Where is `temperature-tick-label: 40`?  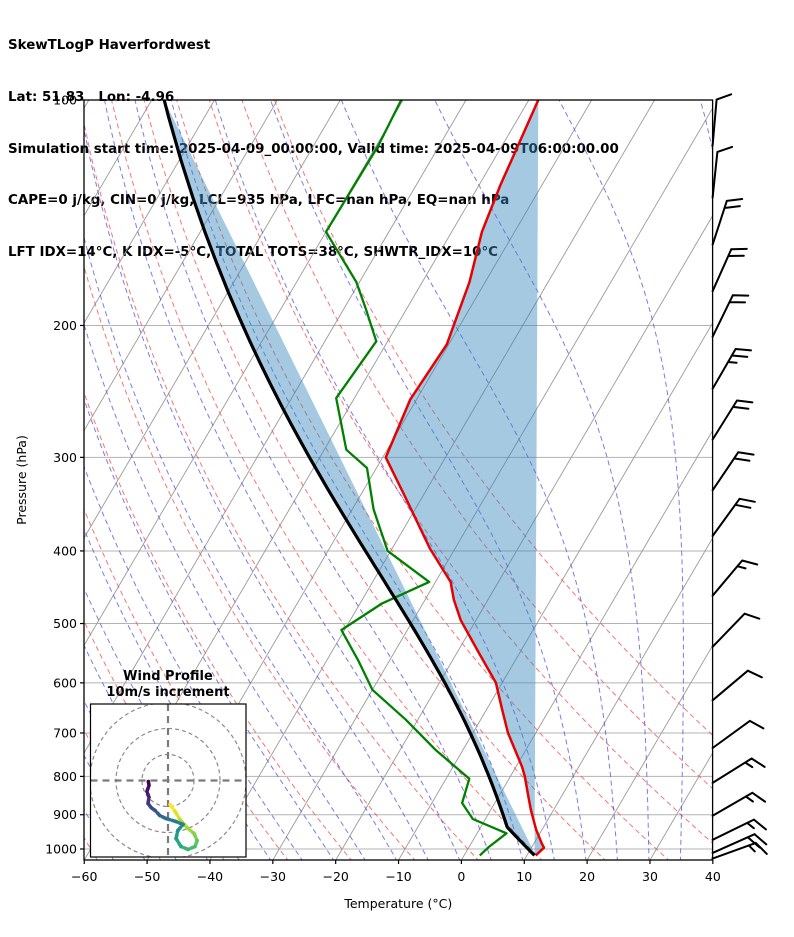 temperature-tick-label: 40 is located at coordinates (713, 876).